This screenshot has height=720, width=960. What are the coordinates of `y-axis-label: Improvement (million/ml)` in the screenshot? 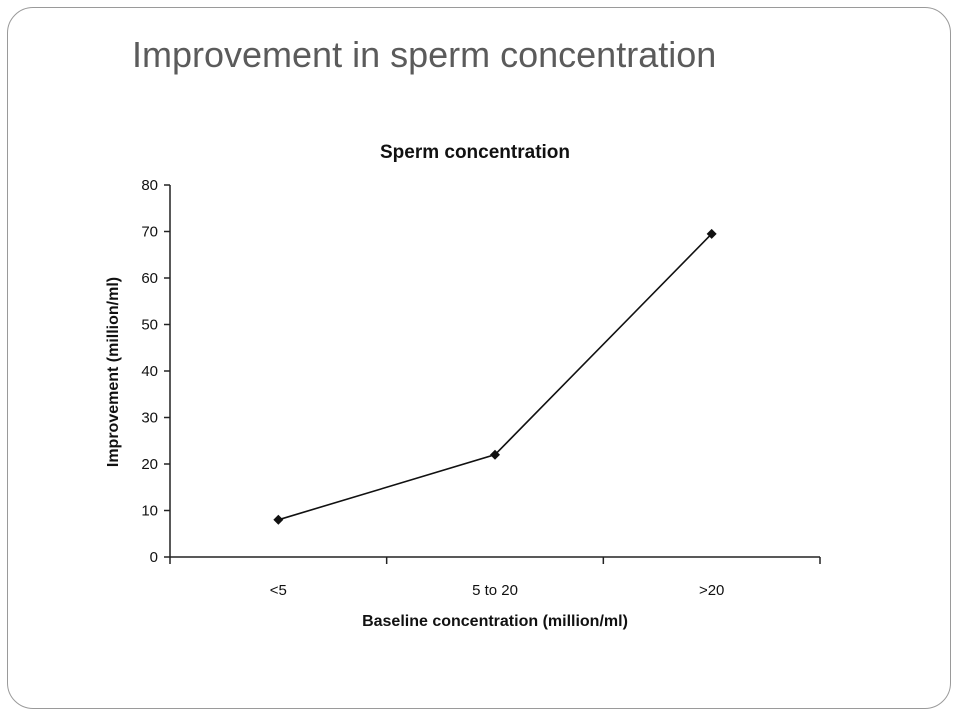 It's located at (113, 372).